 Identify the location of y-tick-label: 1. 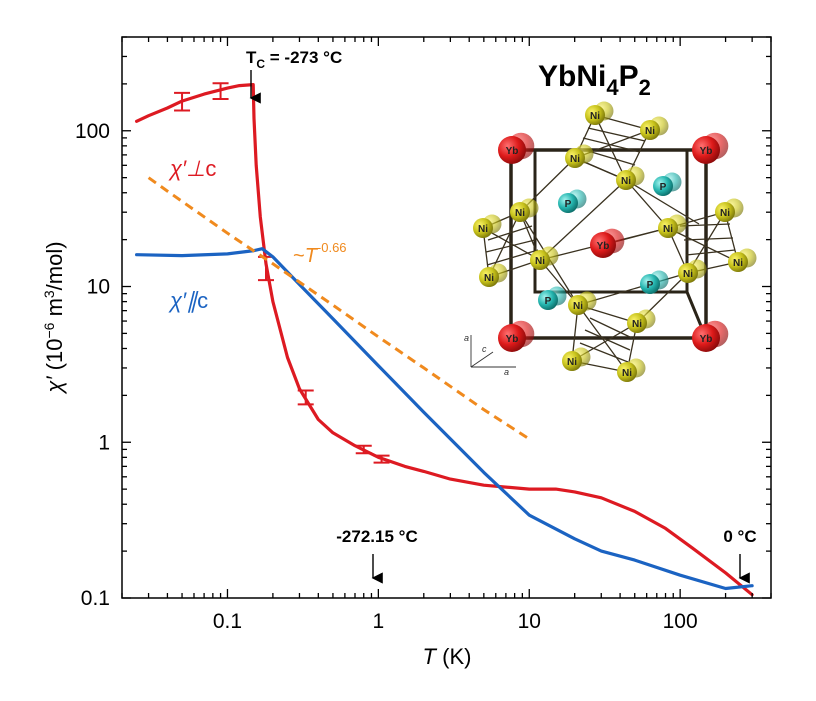
(104, 442).